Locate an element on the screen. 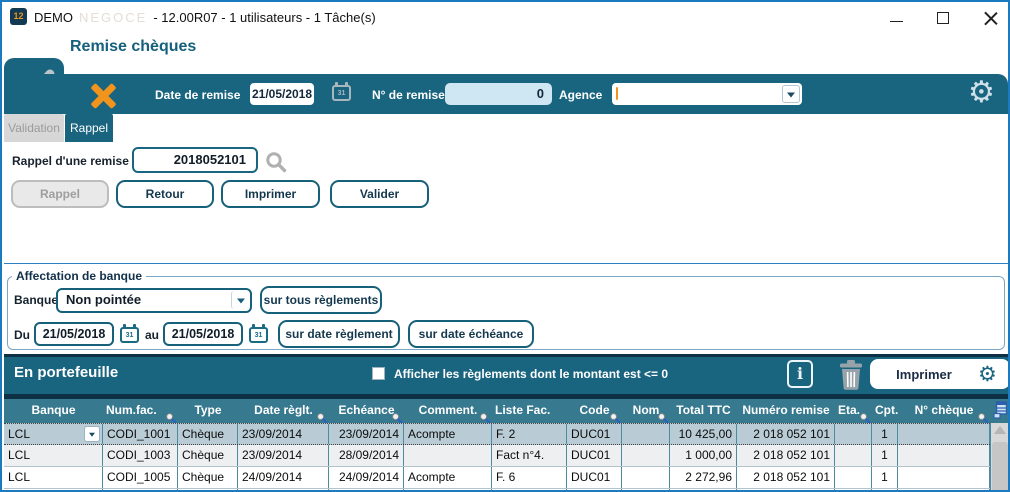 The image size is (1010, 492). imprimer-button: Imprimer is located at coordinates (270, 194).